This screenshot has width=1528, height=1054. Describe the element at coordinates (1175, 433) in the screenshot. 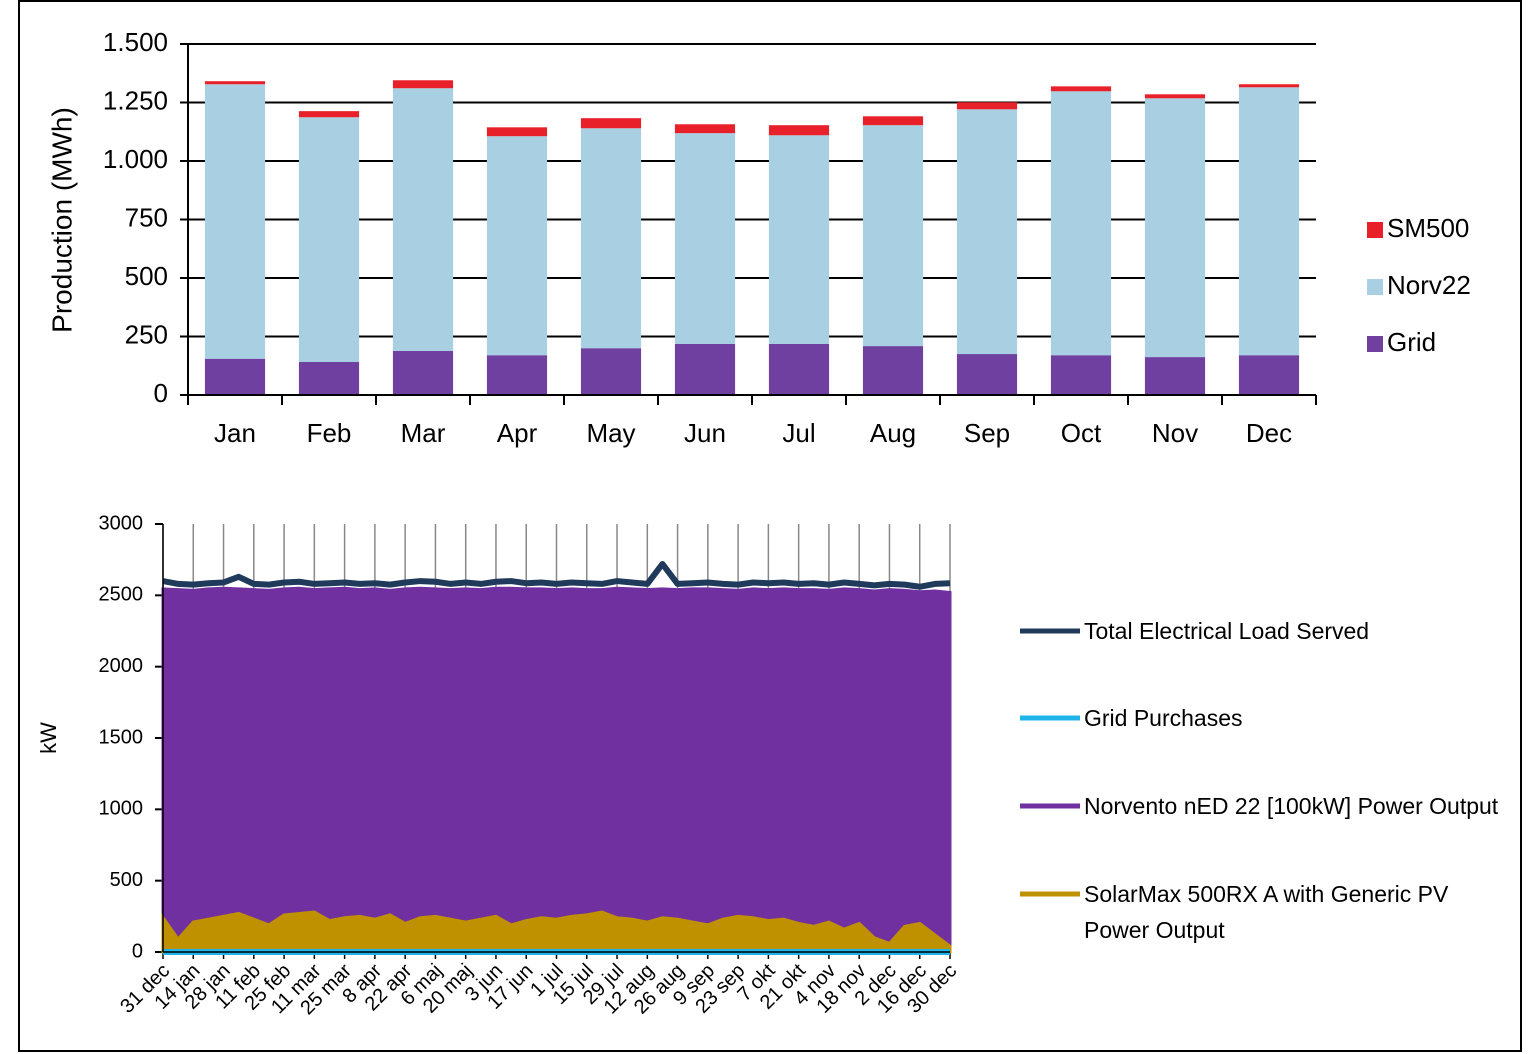

I see `x-tick-label: Nov` at that location.